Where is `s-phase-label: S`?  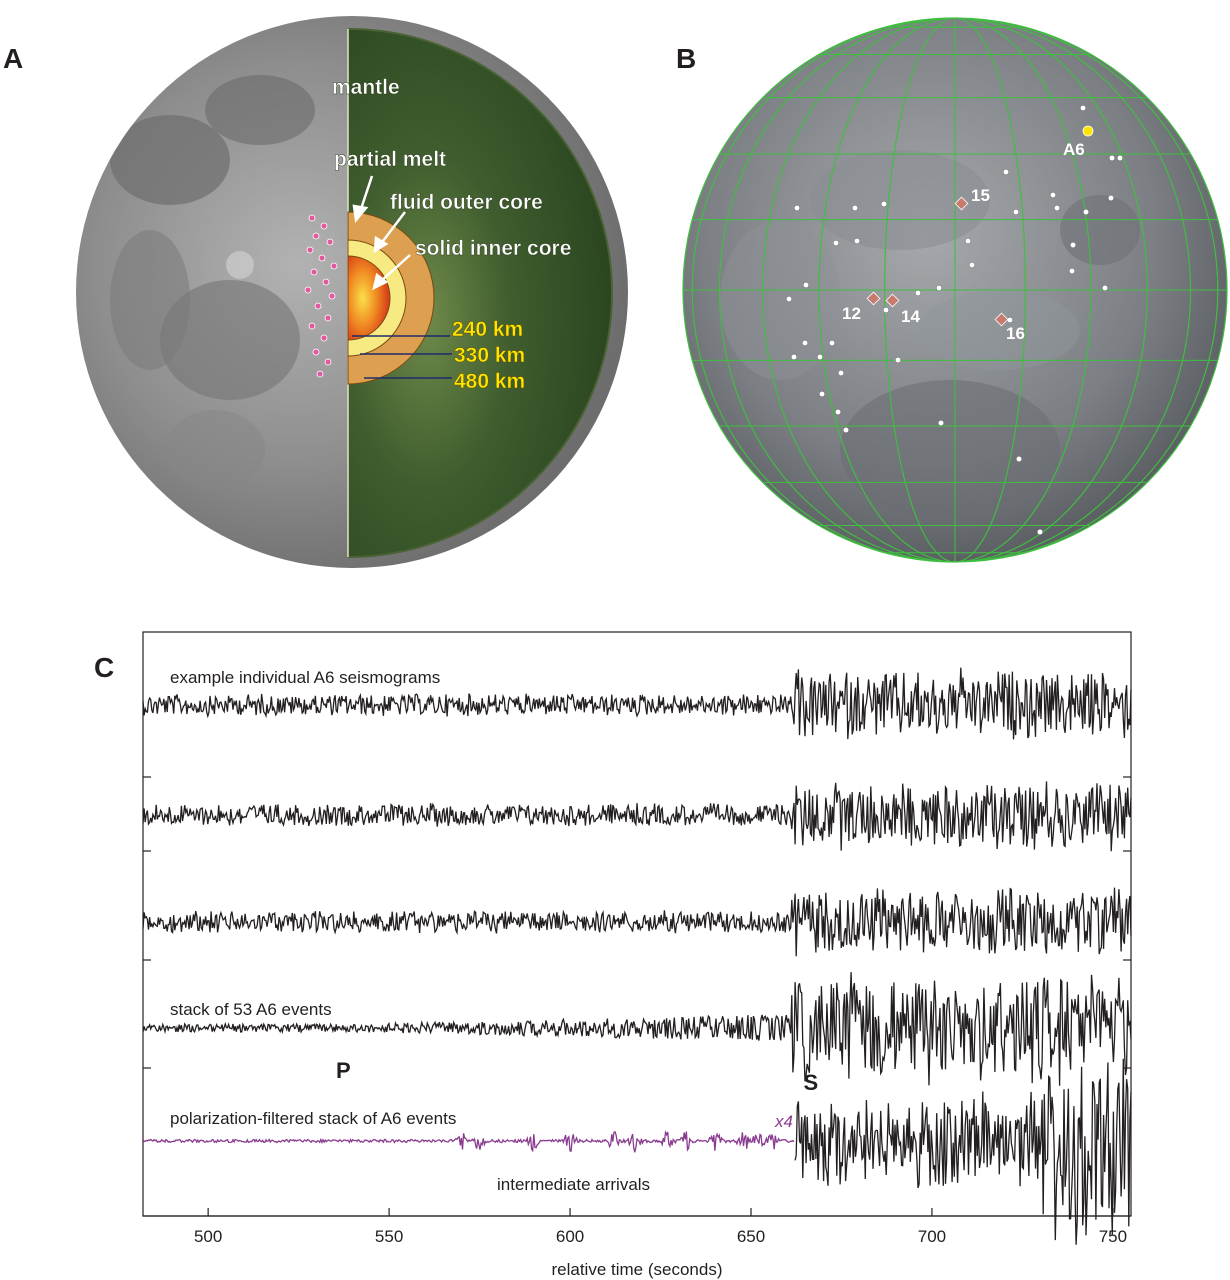
s-phase-label: S is located at coordinates (810, 1082).